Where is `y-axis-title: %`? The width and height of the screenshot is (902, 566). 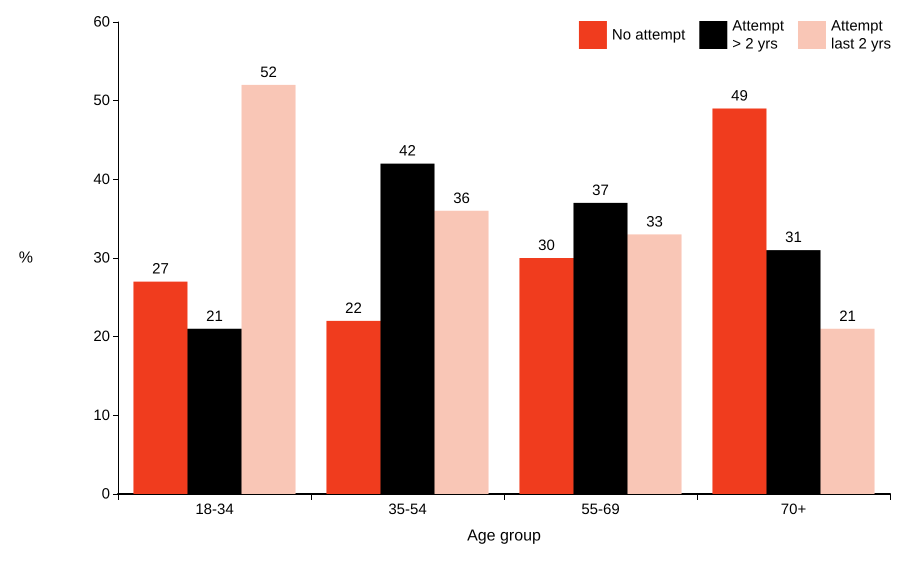
y-axis-title: % is located at coordinates (25, 258).